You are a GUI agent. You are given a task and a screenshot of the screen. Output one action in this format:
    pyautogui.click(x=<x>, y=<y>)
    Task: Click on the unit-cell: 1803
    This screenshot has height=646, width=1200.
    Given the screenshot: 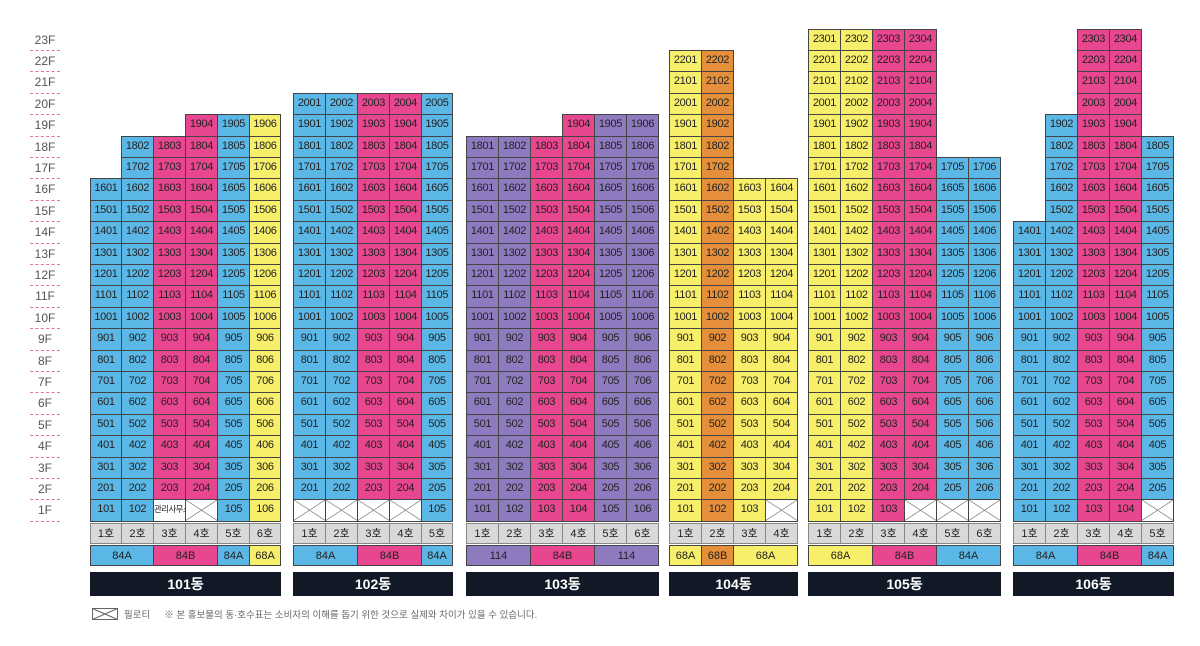 What is the action you would take?
    pyautogui.click(x=546, y=146)
    